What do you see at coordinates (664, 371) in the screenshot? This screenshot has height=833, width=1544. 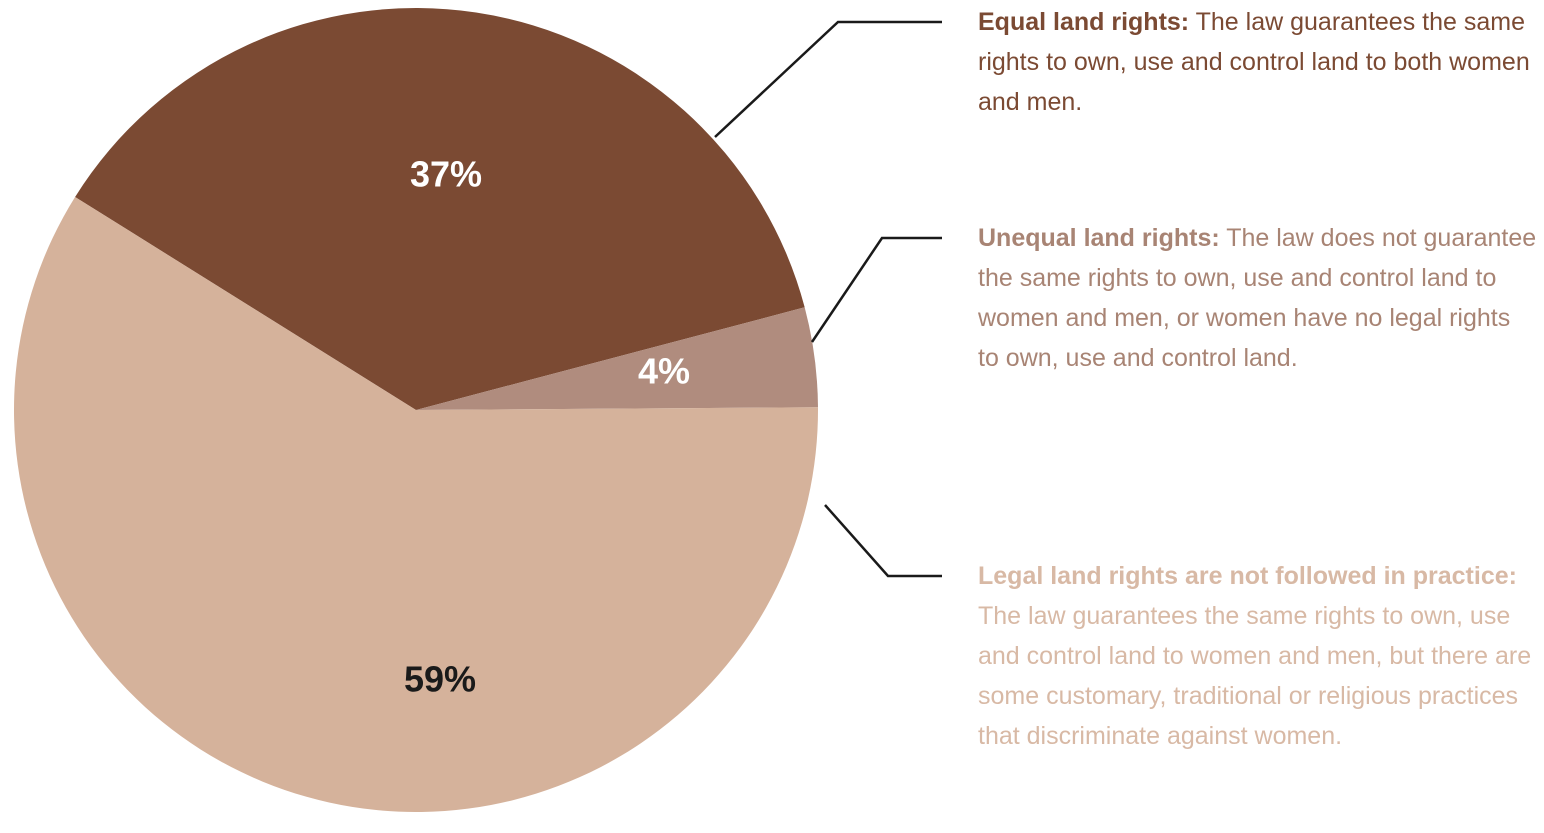 I see `value-label: 4%` at bounding box center [664, 371].